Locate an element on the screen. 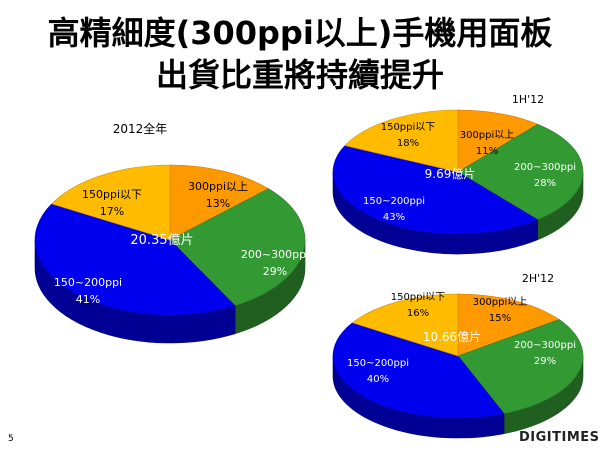 The width and height of the screenshot is (600, 450). pie-0-value-1: 29% is located at coordinates (275, 271).